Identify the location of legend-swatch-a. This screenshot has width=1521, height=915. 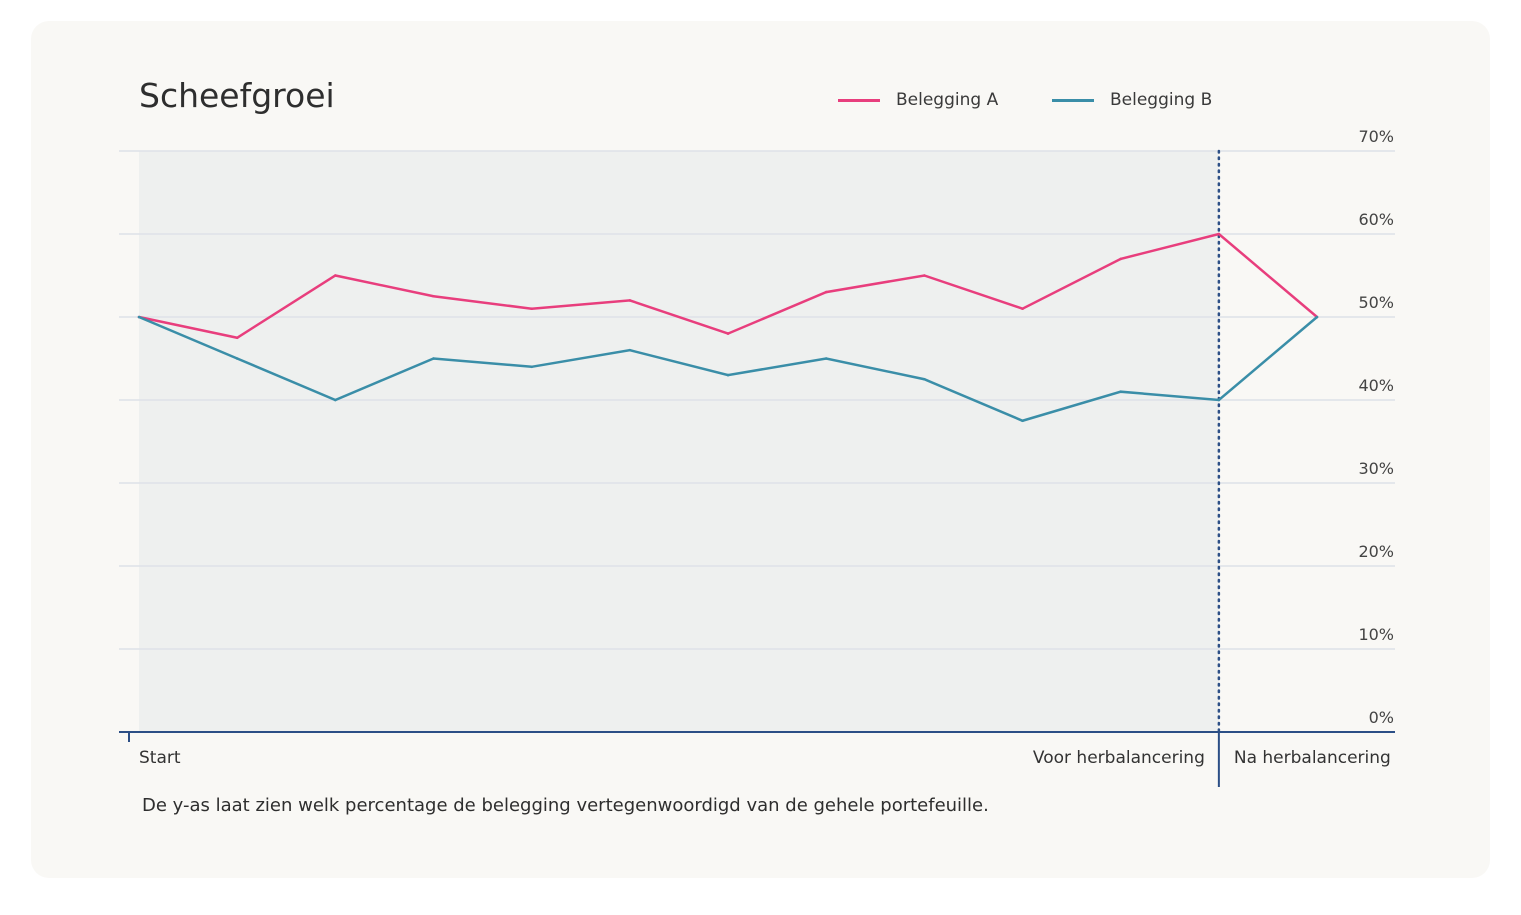
(859, 100).